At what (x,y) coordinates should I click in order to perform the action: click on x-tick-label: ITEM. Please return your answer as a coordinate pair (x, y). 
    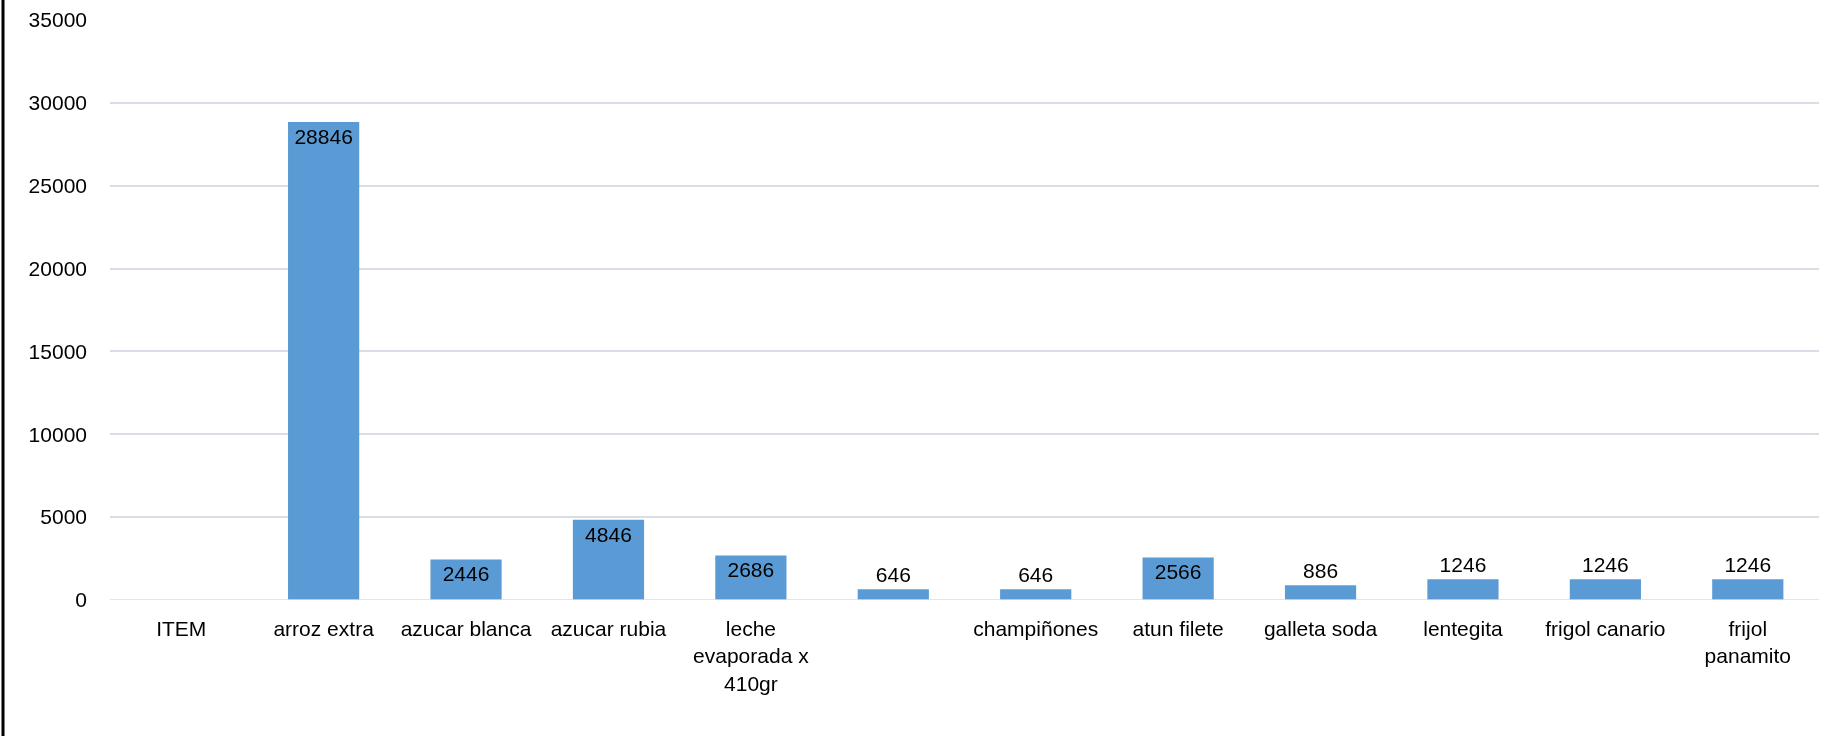
    Looking at the image, I should click on (181, 628).